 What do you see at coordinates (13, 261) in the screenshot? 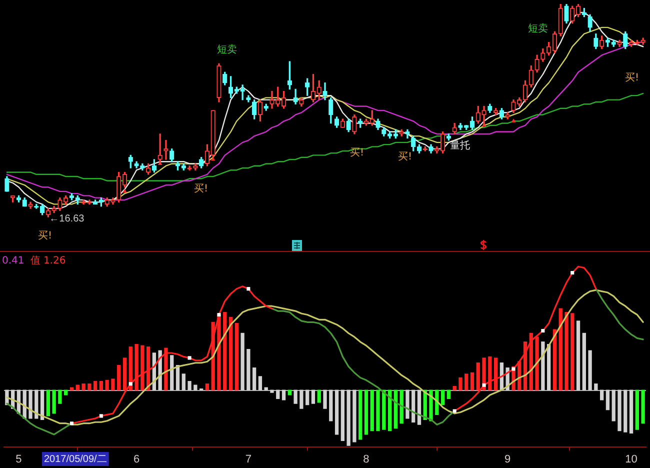
I see `text: 0.41` at bounding box center [13, 261].